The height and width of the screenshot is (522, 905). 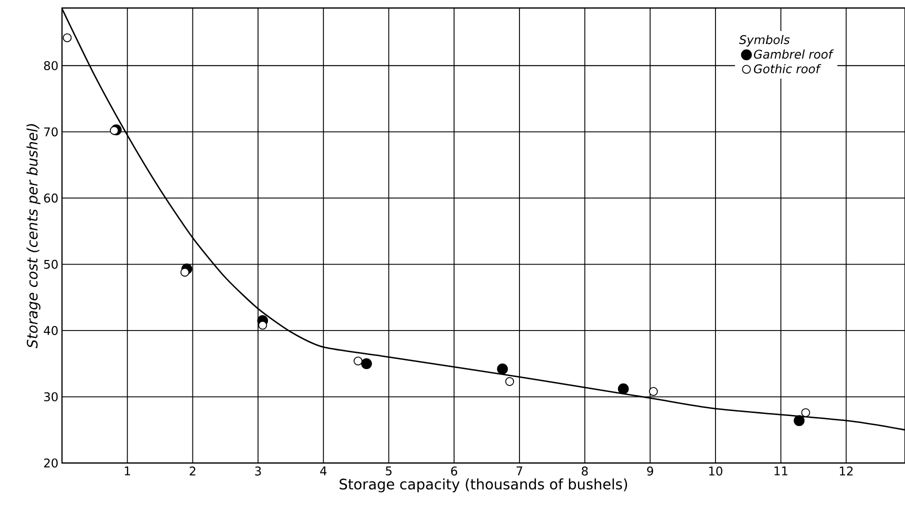 What do you see at coordinates (781, 471) in the screenshot?
I see `x-tick-label: 11` at bounding box center [781, 471].